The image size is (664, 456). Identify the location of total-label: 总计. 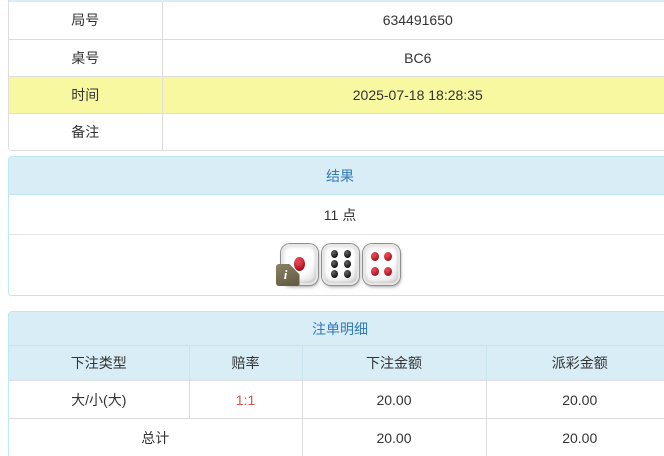
(156, 437).